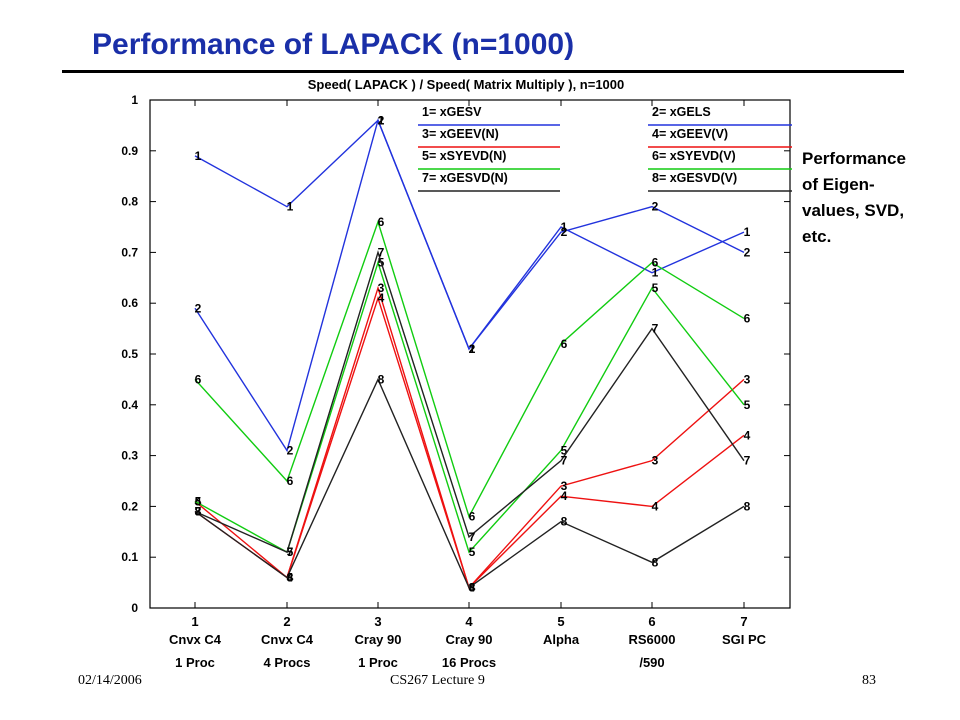 The image size is (960, 720). I want to click on legend-label-2: 2= xGELS, so click(681, 112).